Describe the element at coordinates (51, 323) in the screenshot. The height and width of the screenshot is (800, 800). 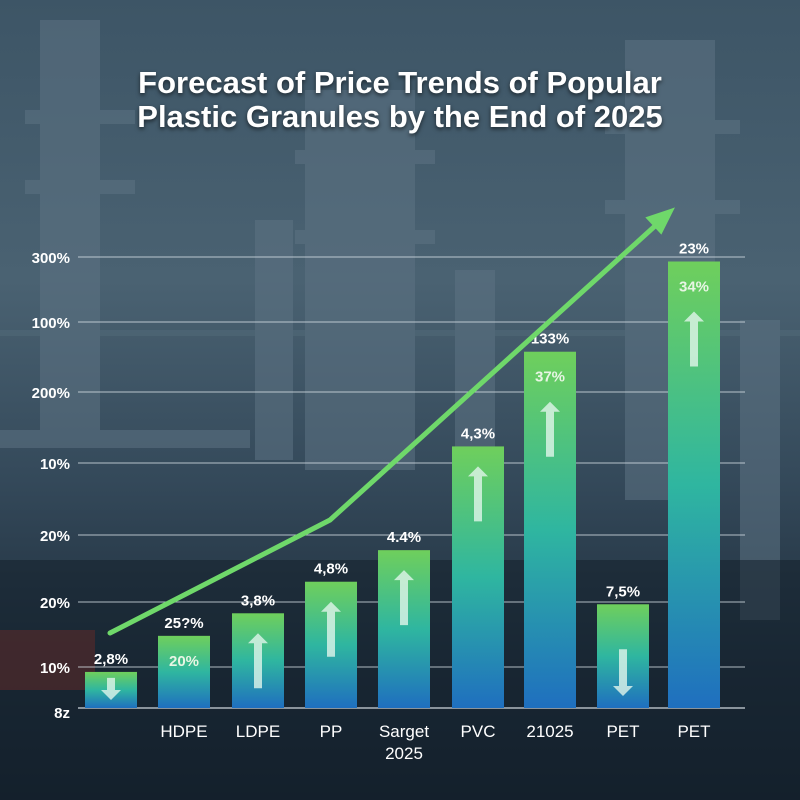
I see `y-tick-label: 100%` at that location.